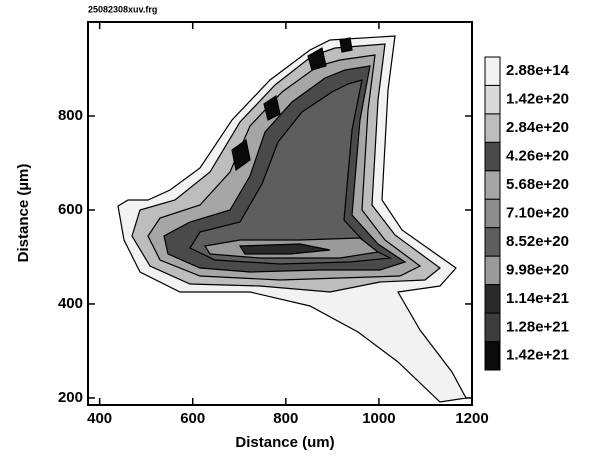  What do you see at coordinates (537, 212) in the screenshot?
I see `colorbar-label: 7.10e+20` at bounding box center [537, 212].